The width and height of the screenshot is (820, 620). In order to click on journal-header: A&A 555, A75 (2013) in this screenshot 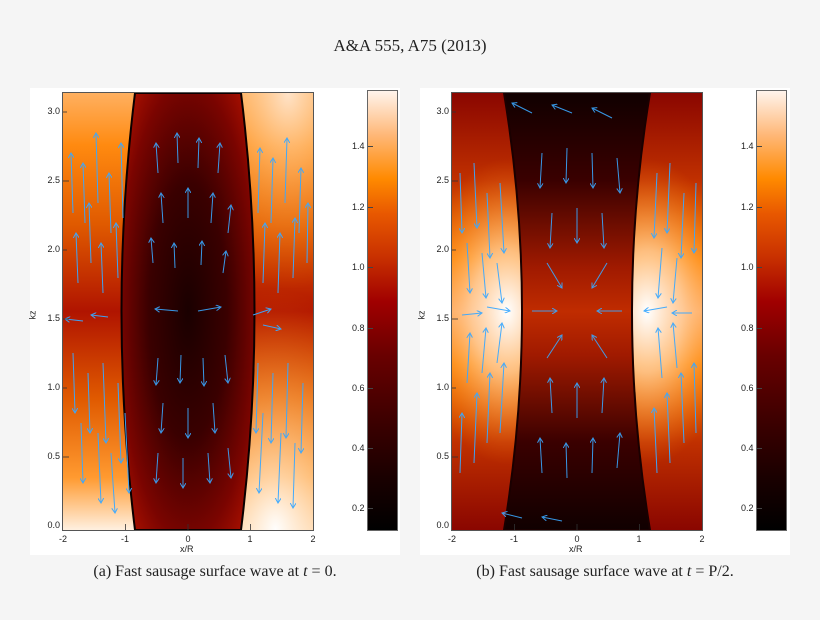, I will do `click(410, 45)`.